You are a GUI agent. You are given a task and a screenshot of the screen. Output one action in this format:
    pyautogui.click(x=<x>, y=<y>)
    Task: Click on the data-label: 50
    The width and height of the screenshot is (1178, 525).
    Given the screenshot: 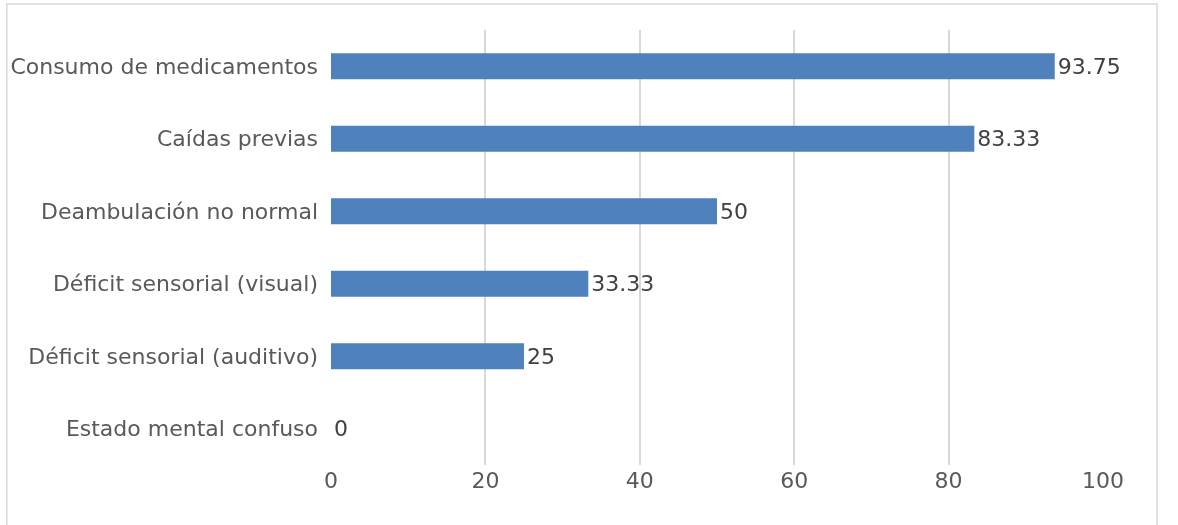 What is the action you would take?
    pyautogui.click(x=734, y=211)
    